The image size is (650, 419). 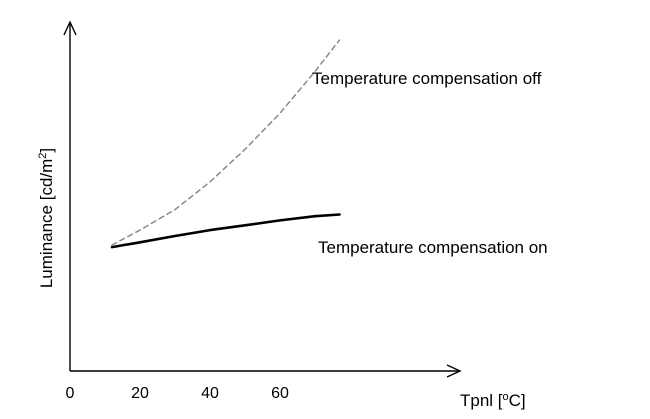 What do you see at coordinates (427, 78) in the screenshot?
I see `series-label-compensation-off: Temperature compensation off` at bounding box center [427, 78].